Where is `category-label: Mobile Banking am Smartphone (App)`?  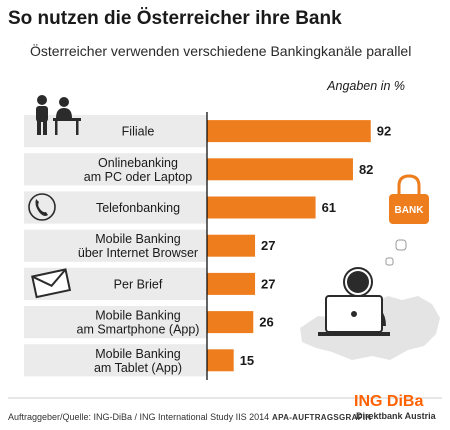
category-label: Mobile Banking am Smartphone (App) is located at coordinates (138, 323).